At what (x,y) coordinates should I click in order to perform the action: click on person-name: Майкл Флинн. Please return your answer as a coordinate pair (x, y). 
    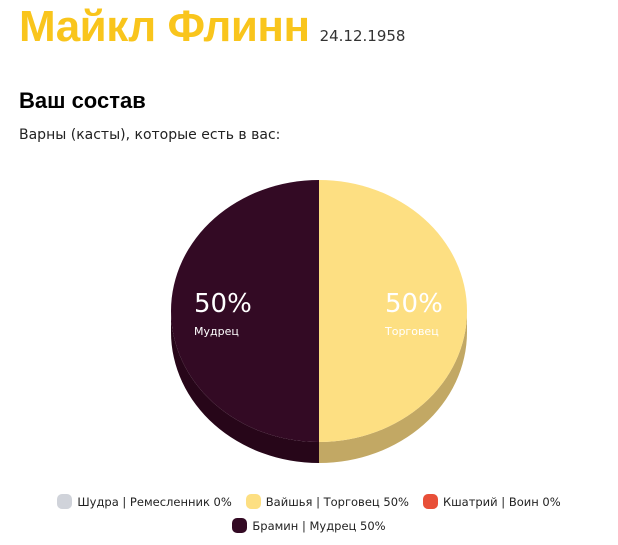
    Looking at the image, I should click on (164, 26).